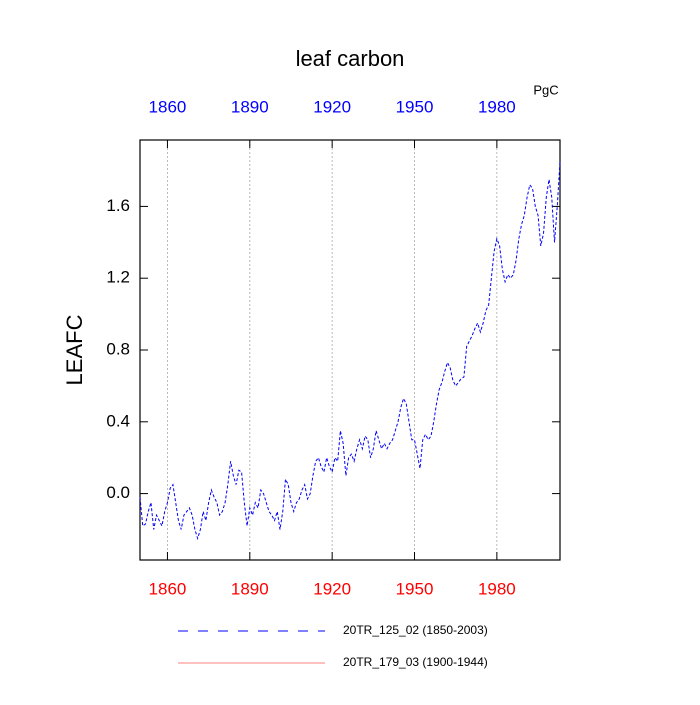 This screenshot has height=705, width=700. Describe the element at coordinates (250, 106) in the screenshot. I see `x2-tick-label: 1890` at that location.